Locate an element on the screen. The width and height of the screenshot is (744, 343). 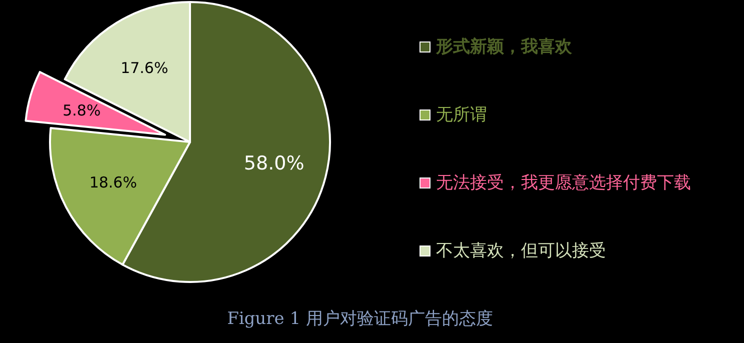
text: Figure 1 用户对验证码广告的态度 is located at coordinates (360, 319).